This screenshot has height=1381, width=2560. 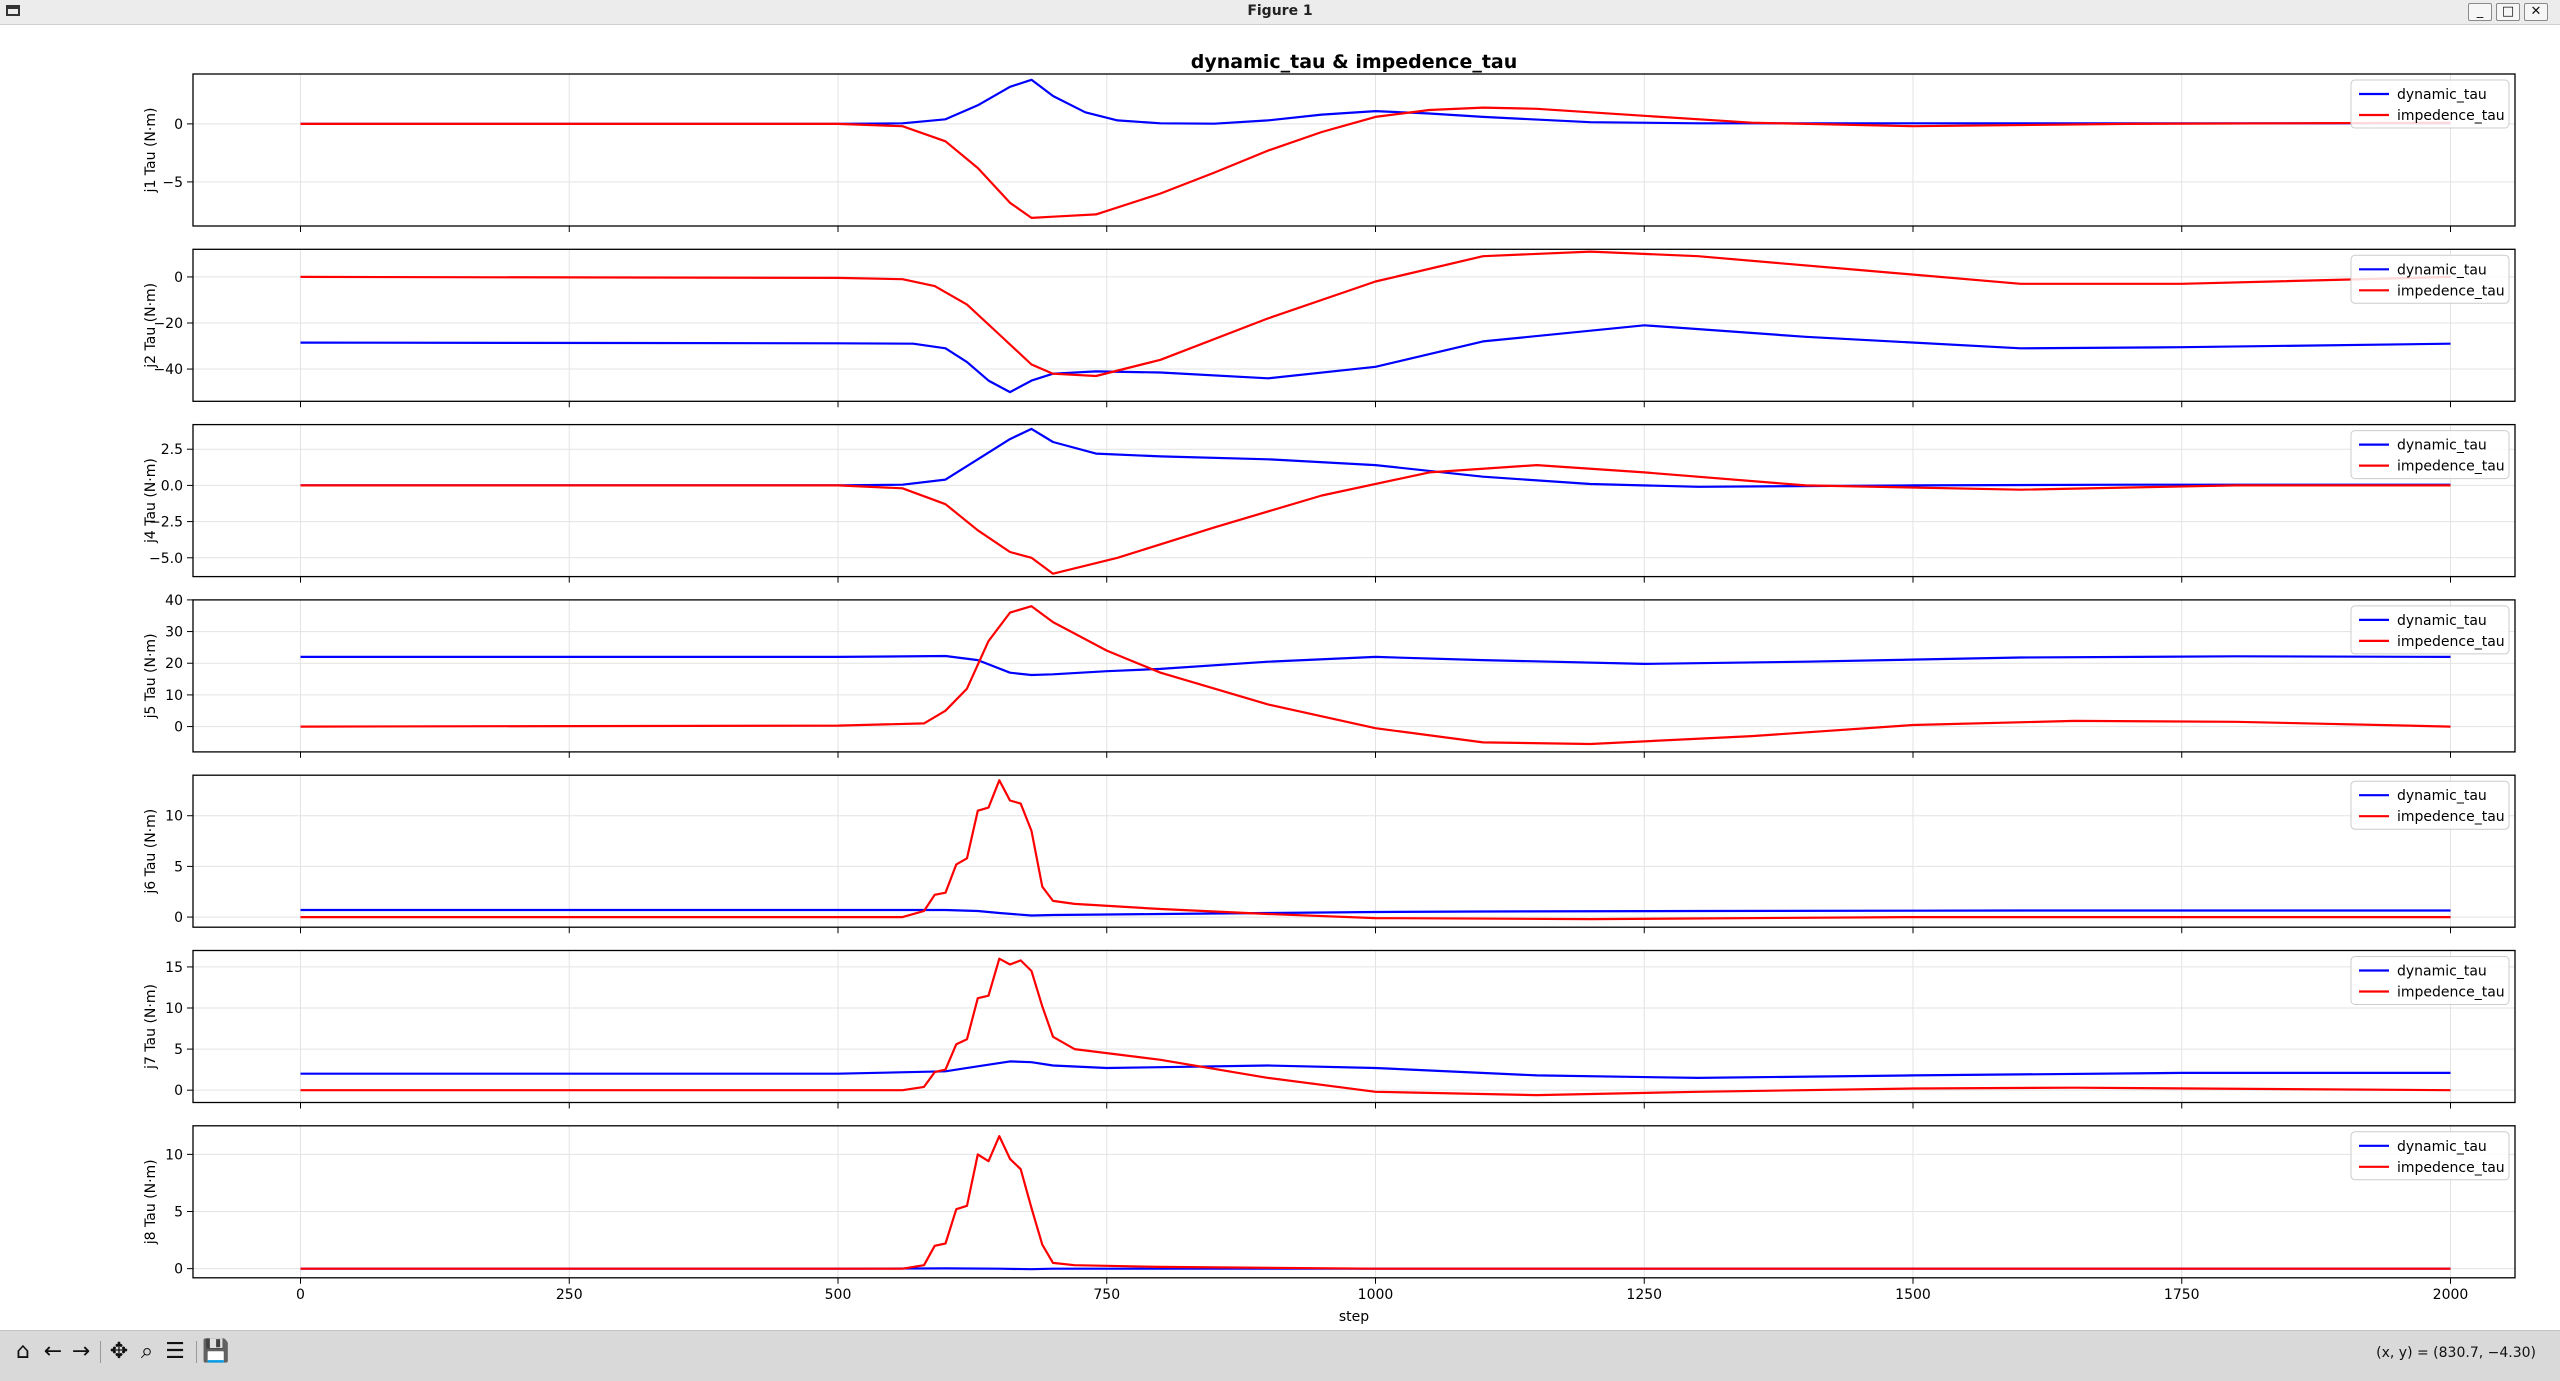 What do you see at coordinates (166, 559) in the screenshot?
I see `y-tick-label: −5.0` at bounding box center [166, 559].